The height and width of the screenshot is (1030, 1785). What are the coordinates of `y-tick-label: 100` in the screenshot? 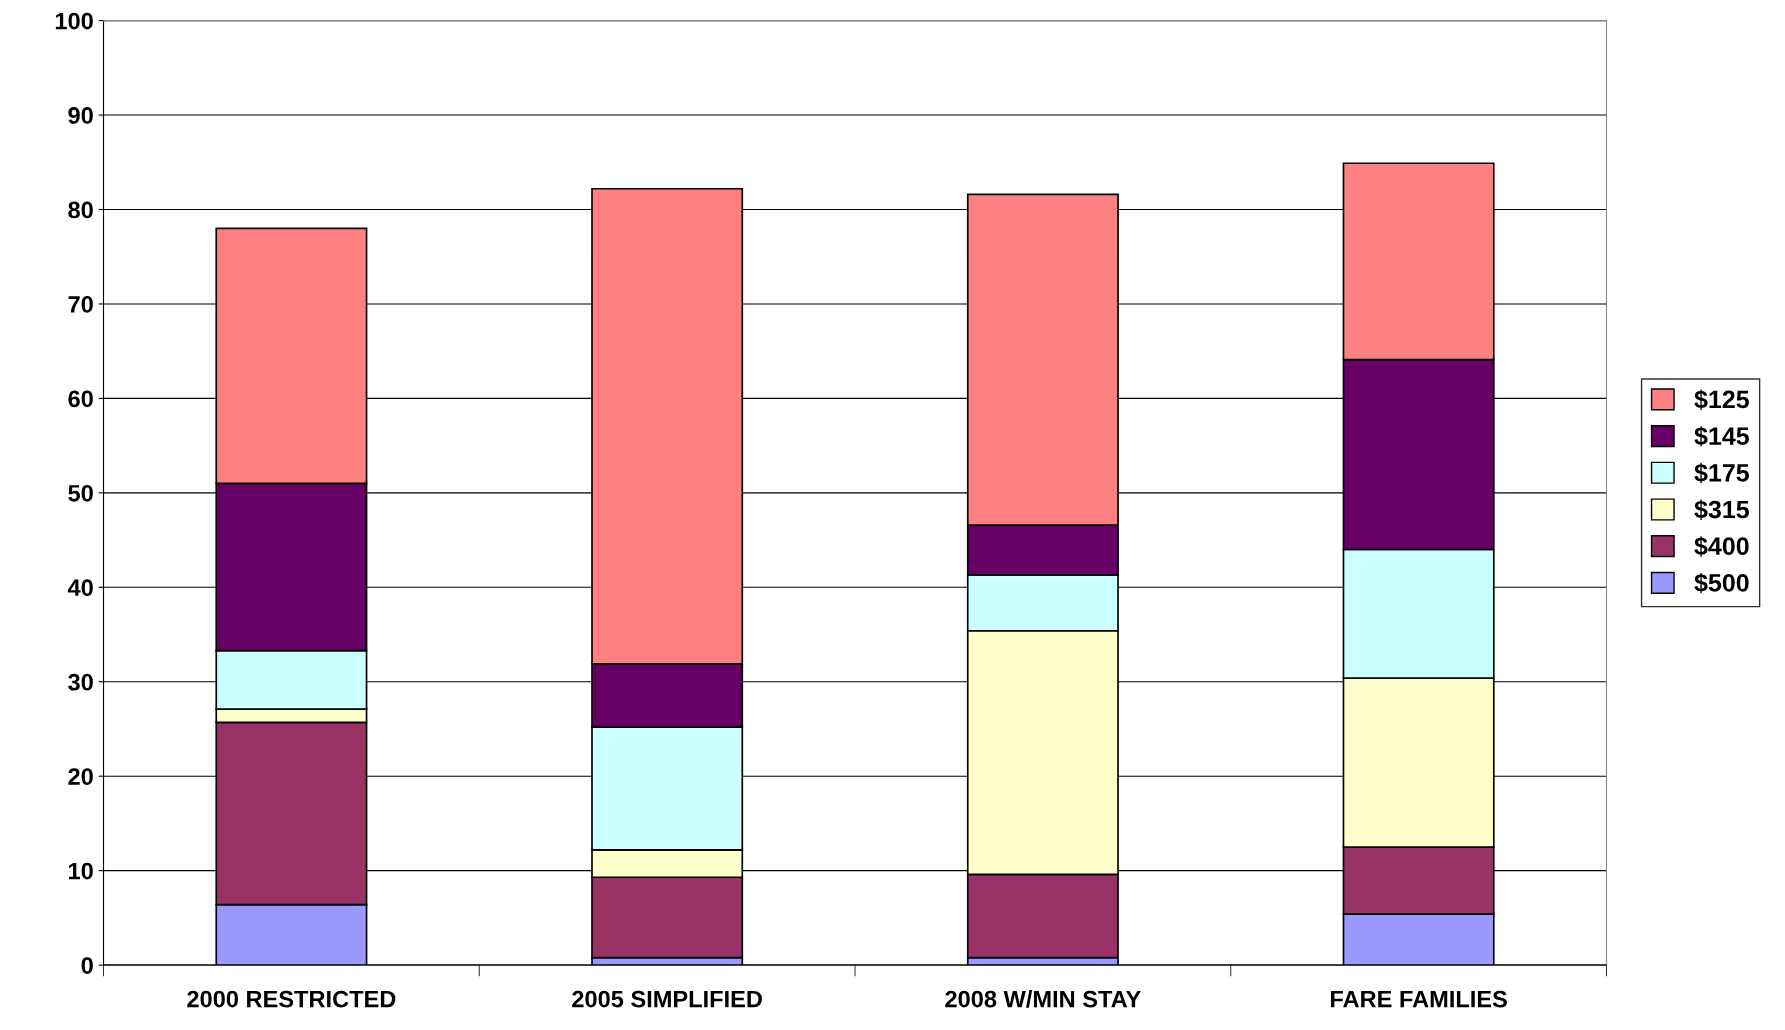 It's located at (74, 21).